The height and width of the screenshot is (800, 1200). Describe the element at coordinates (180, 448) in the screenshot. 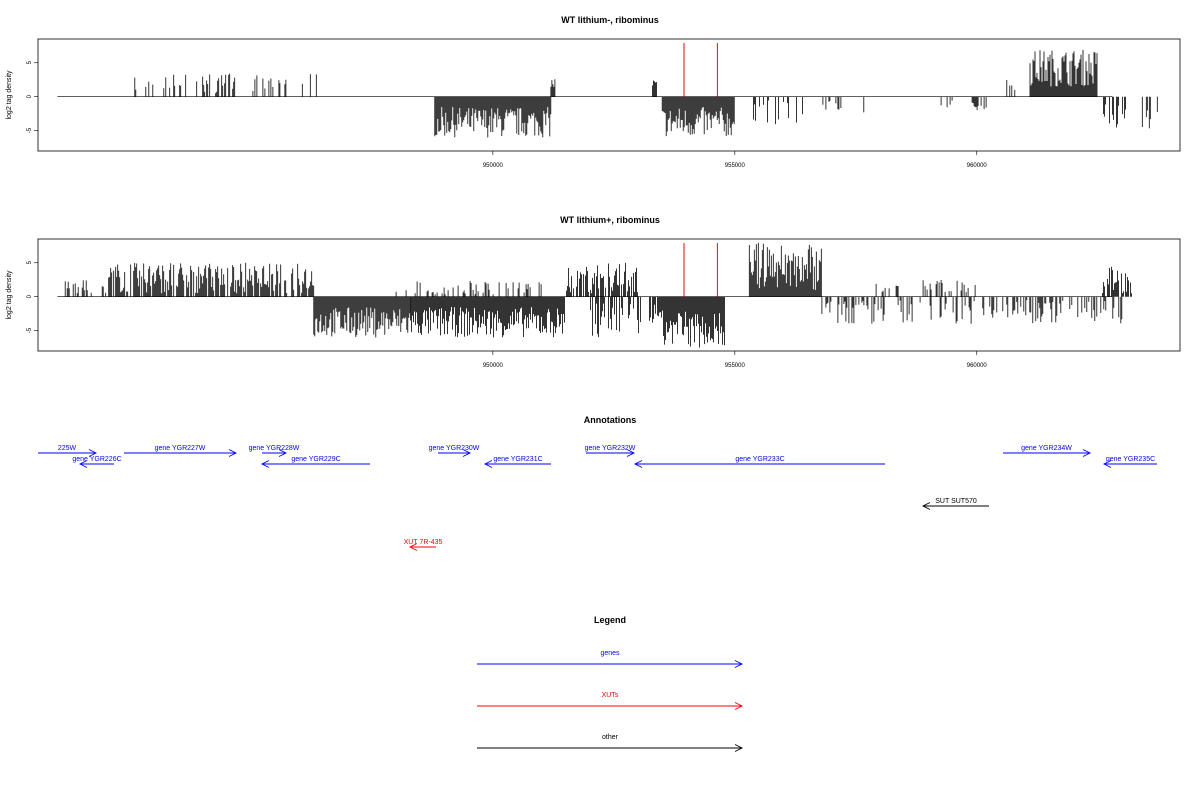

I see `annotation-label: gene YGR227W` at that location.